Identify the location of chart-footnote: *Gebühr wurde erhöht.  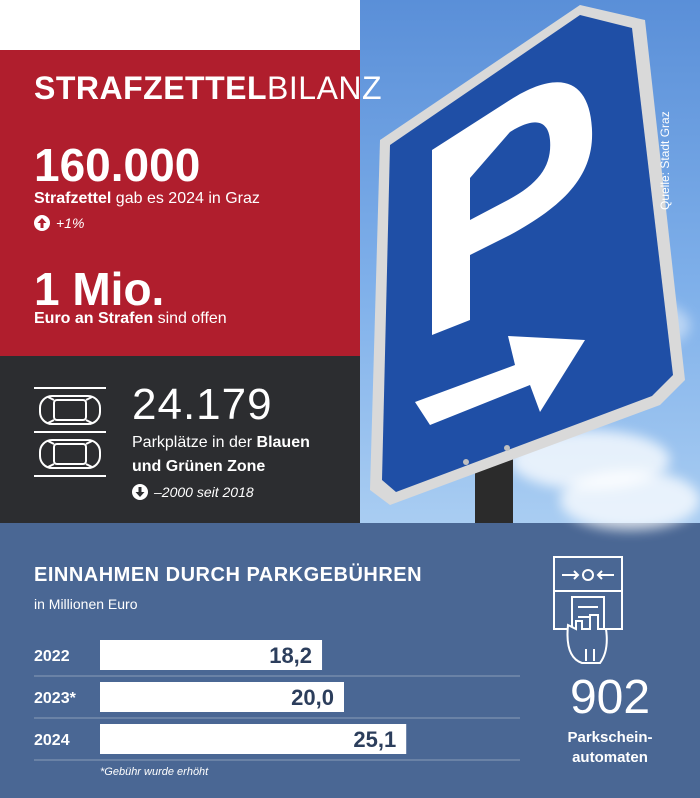
(154, 772).